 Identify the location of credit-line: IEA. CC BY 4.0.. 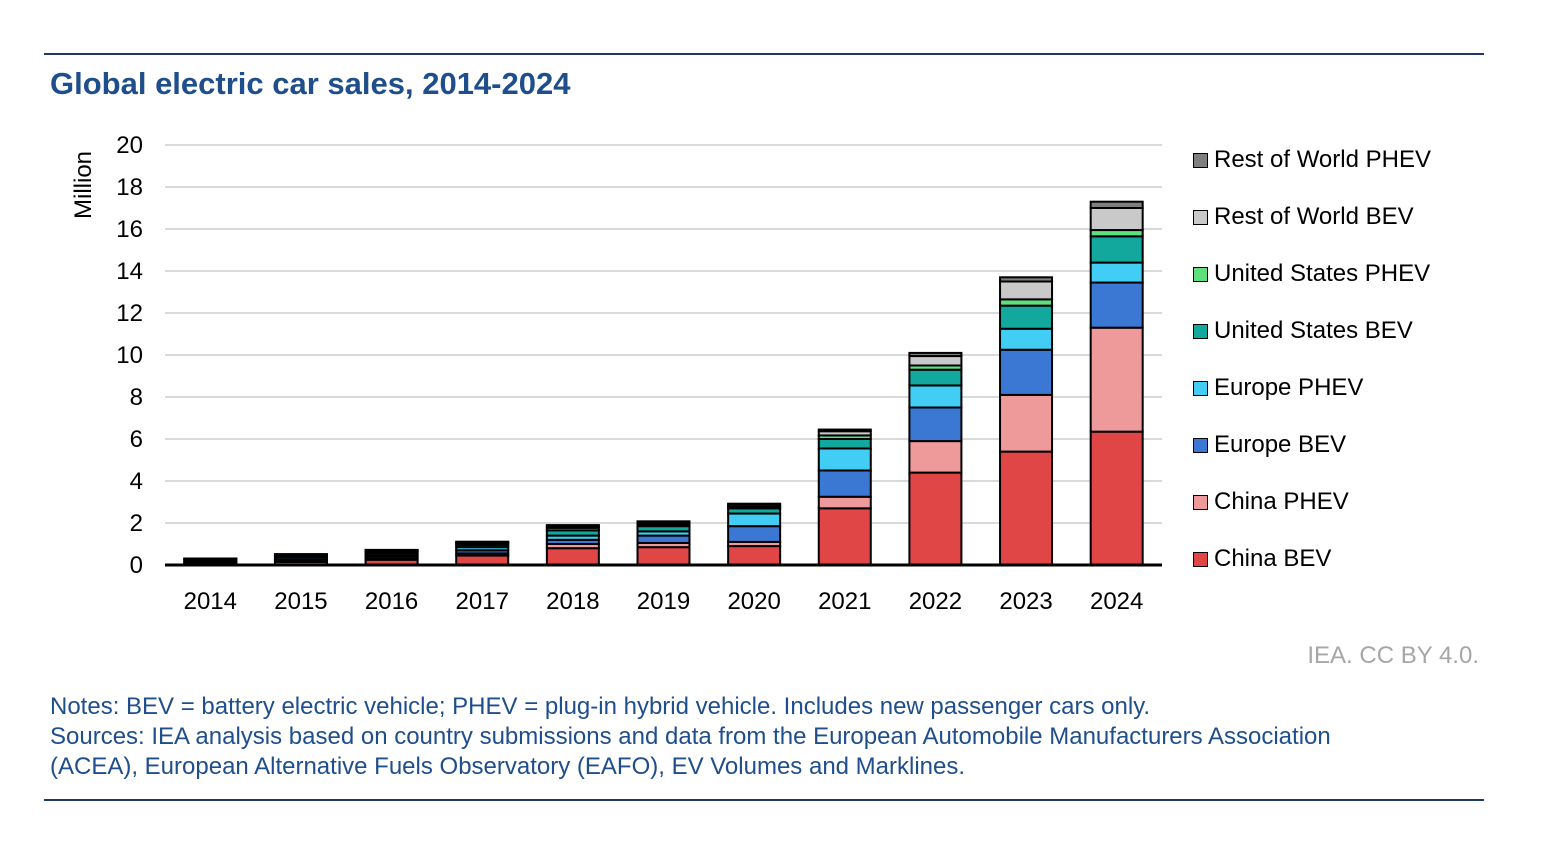
(1393, 655).